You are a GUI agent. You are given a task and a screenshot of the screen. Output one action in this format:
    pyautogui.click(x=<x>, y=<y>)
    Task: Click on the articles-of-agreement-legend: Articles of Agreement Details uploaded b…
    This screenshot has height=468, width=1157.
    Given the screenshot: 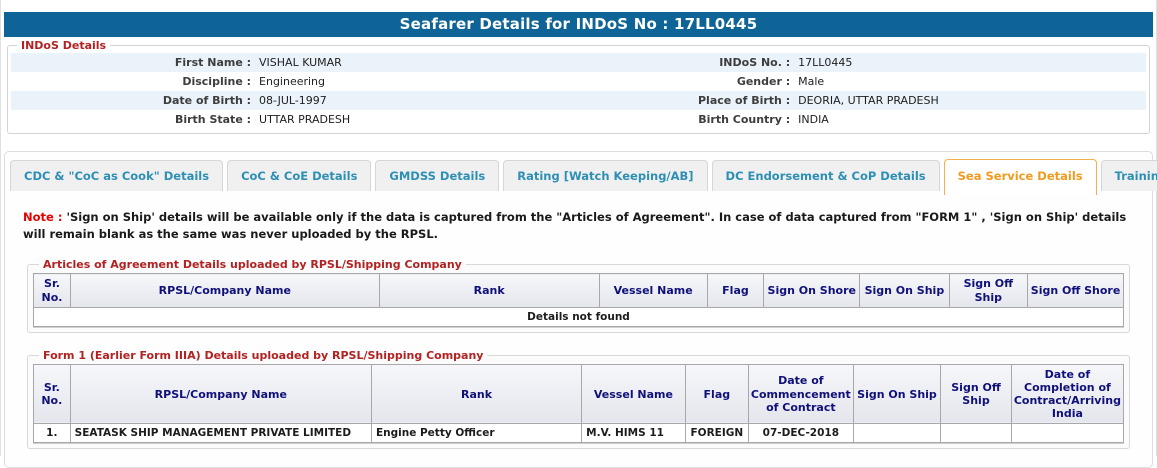 What is the action you would take?
    pyautogui.click(x=252, y=265)
    